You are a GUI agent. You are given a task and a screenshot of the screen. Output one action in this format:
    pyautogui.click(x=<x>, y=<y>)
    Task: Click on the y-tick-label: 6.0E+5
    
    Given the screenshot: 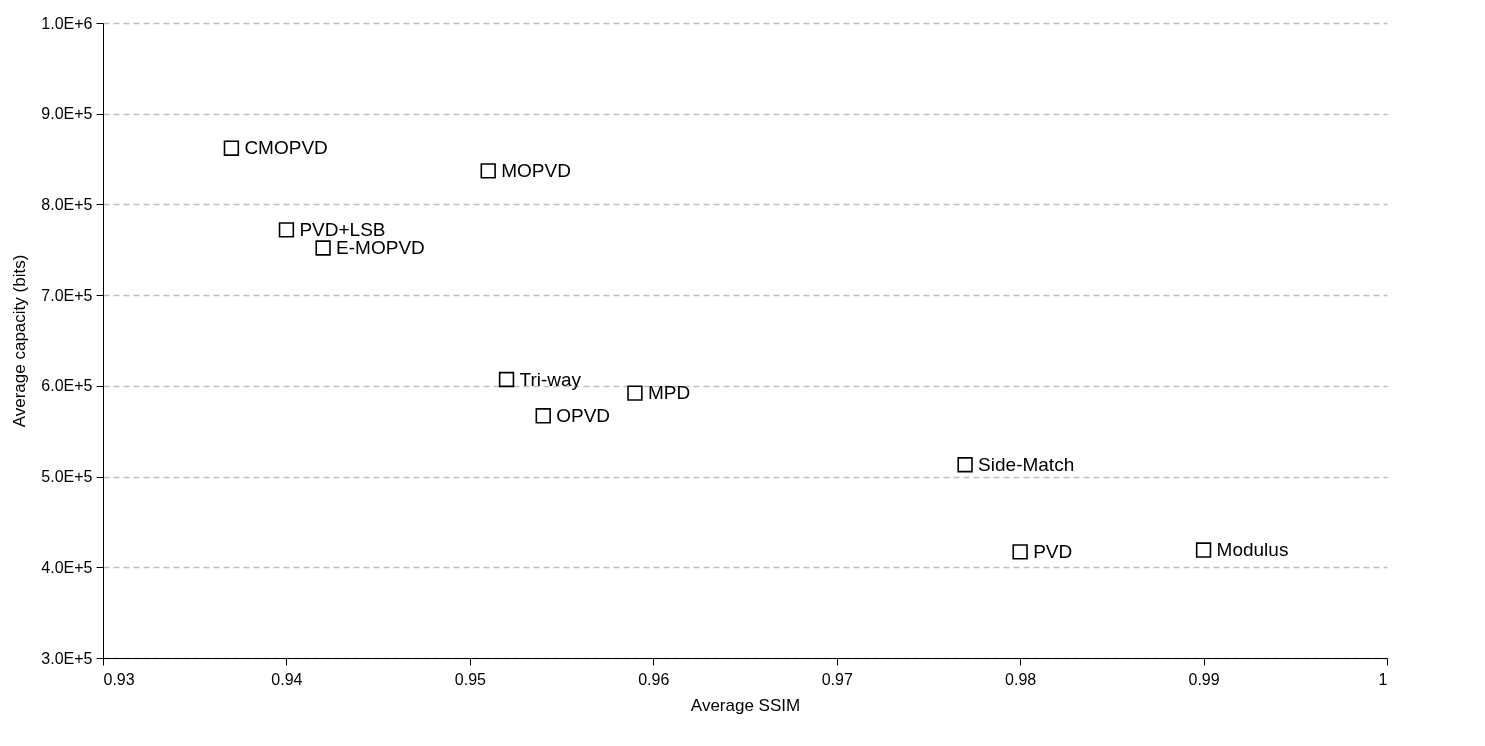 What is the action you would take?
    pyautogui.click(x=67, y=386)
    